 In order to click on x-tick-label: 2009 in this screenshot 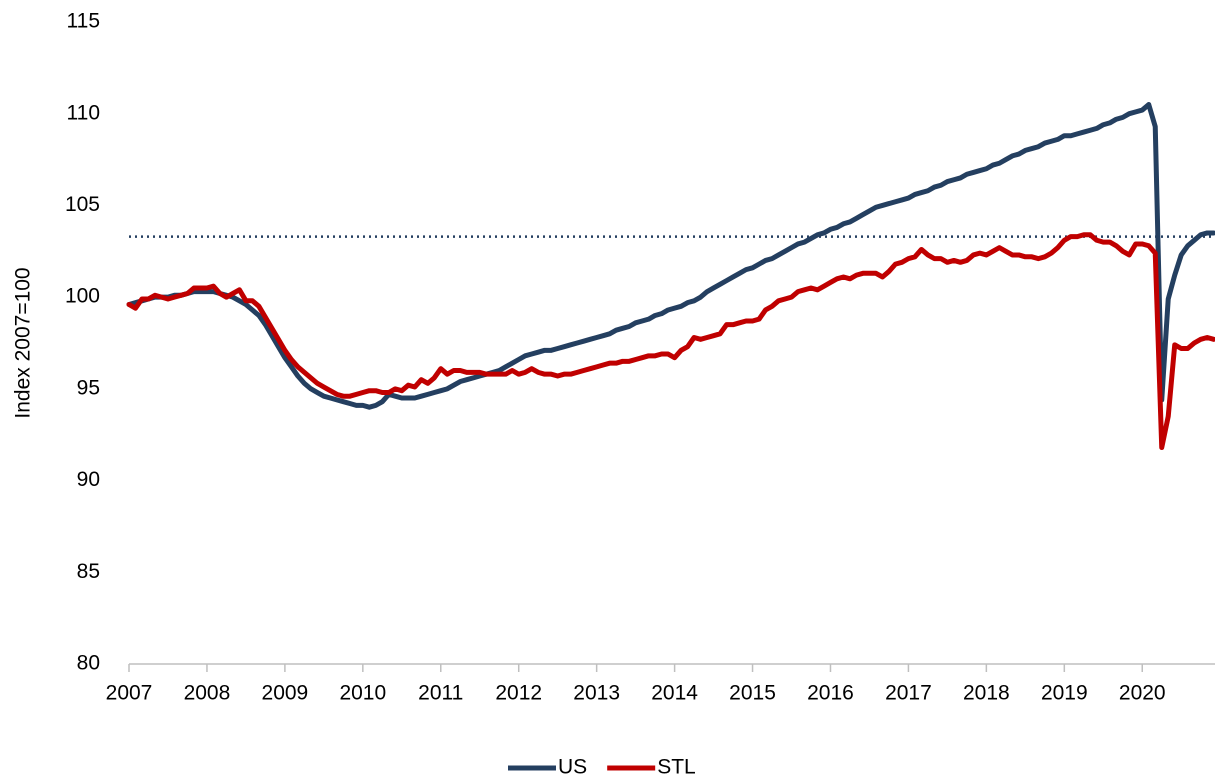, I will do `click(285, 693)`.